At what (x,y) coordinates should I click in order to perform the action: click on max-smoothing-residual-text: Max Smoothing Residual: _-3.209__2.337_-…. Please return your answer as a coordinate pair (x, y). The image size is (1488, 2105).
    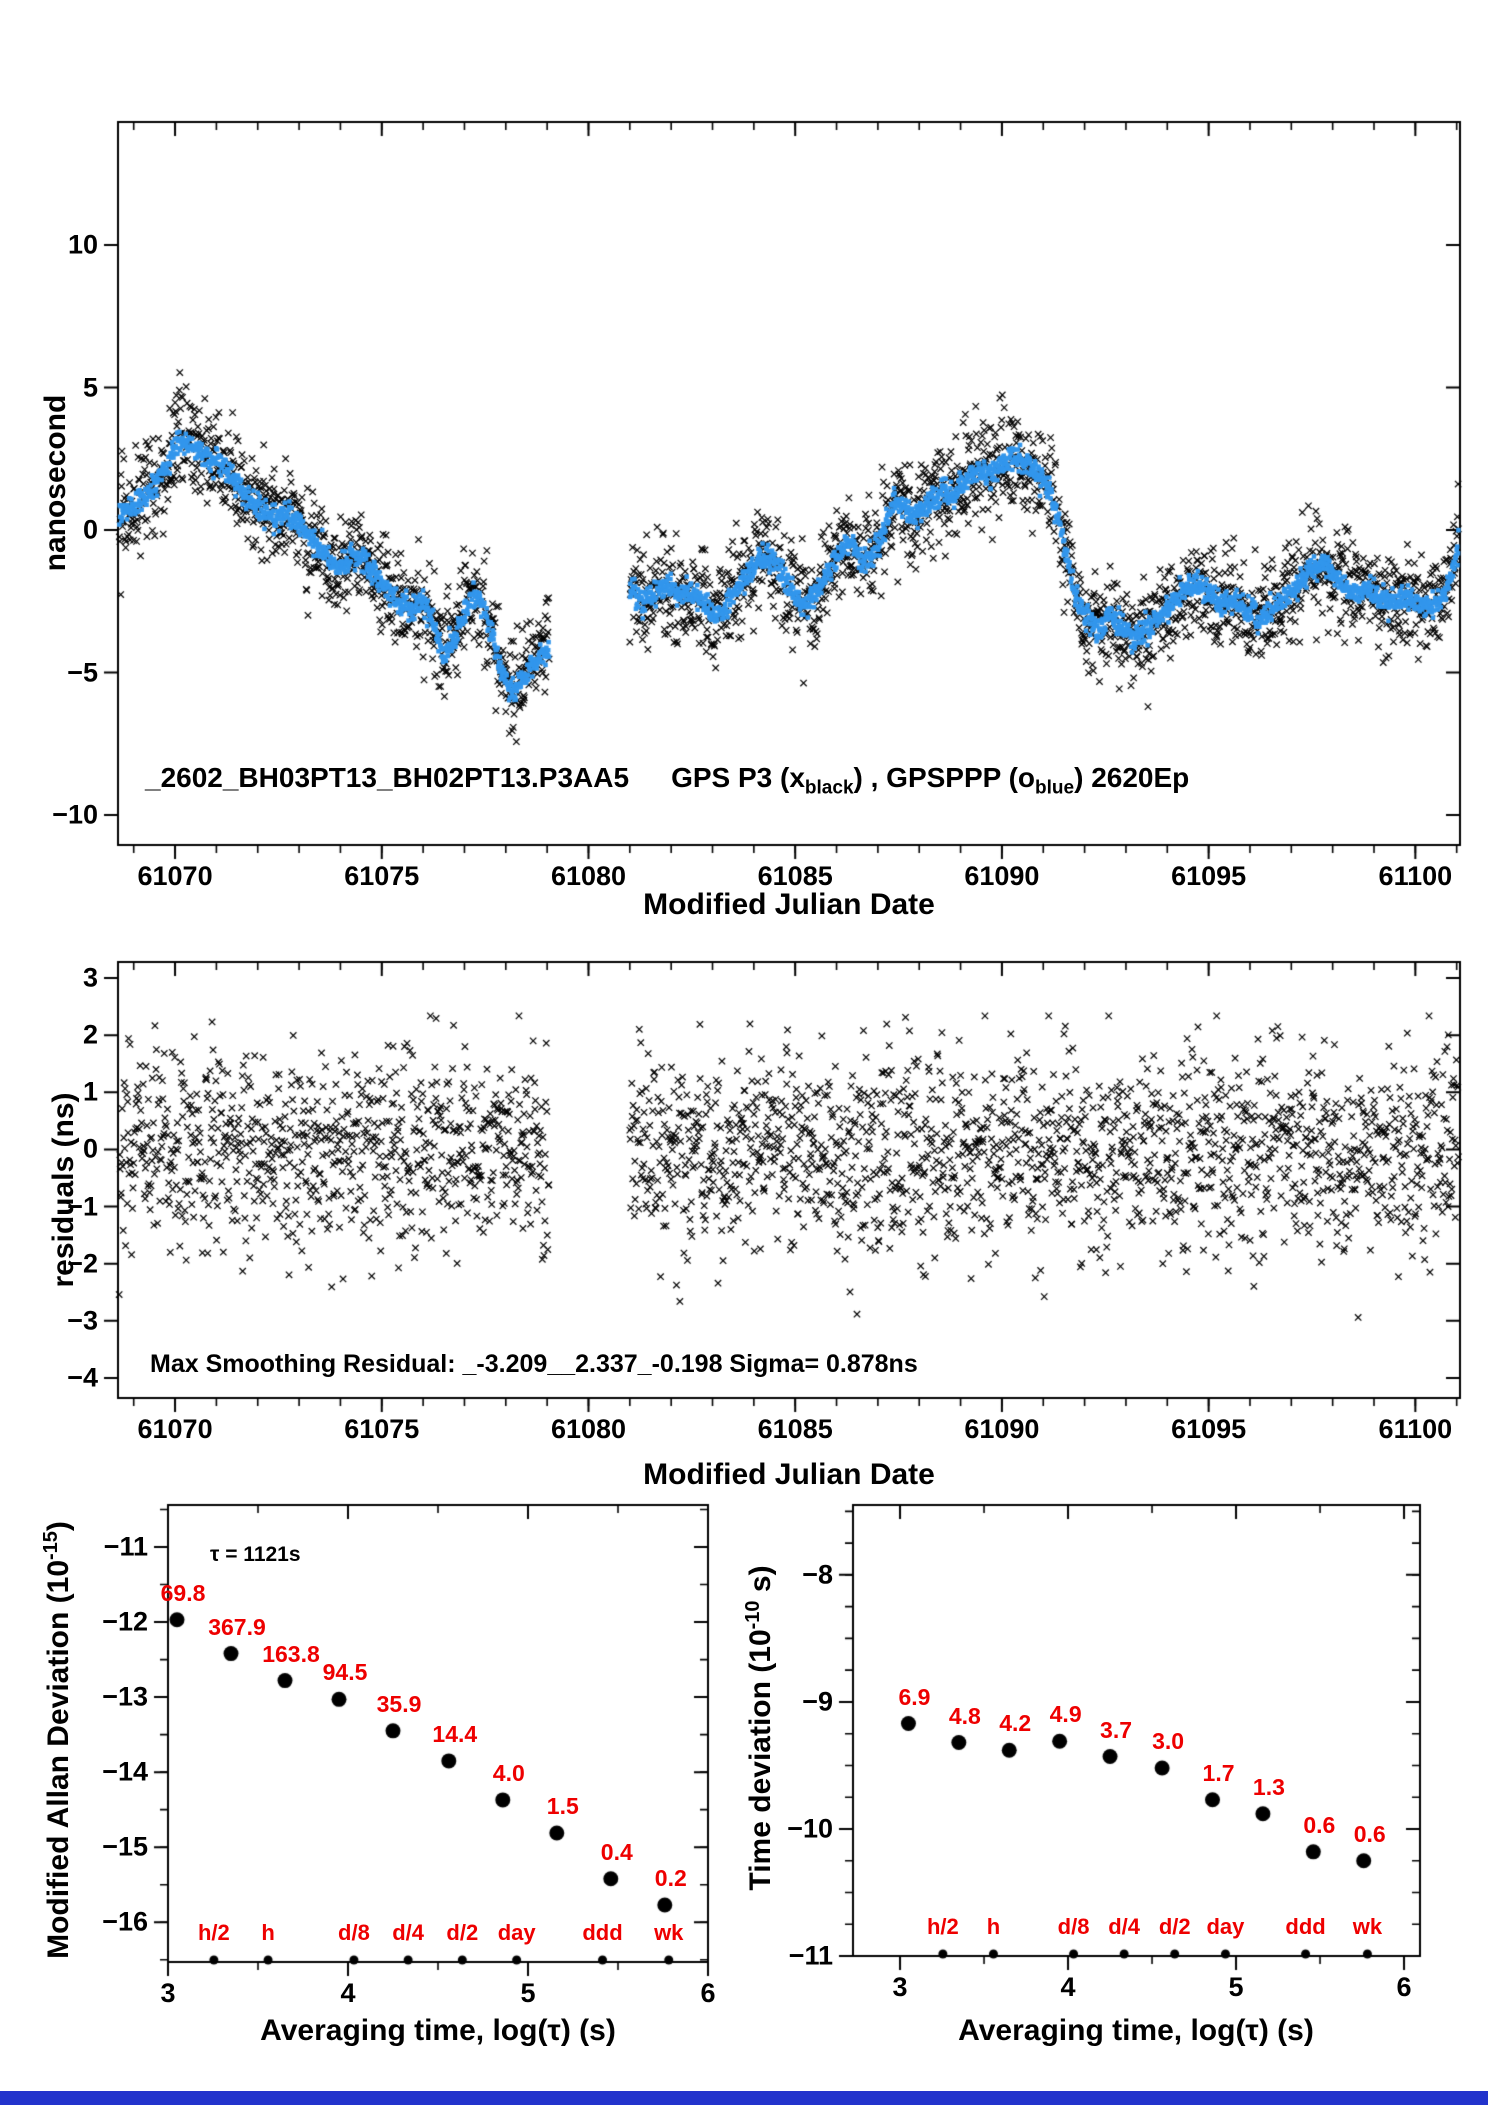
    Looking at the image, I should click on (534, 1364).